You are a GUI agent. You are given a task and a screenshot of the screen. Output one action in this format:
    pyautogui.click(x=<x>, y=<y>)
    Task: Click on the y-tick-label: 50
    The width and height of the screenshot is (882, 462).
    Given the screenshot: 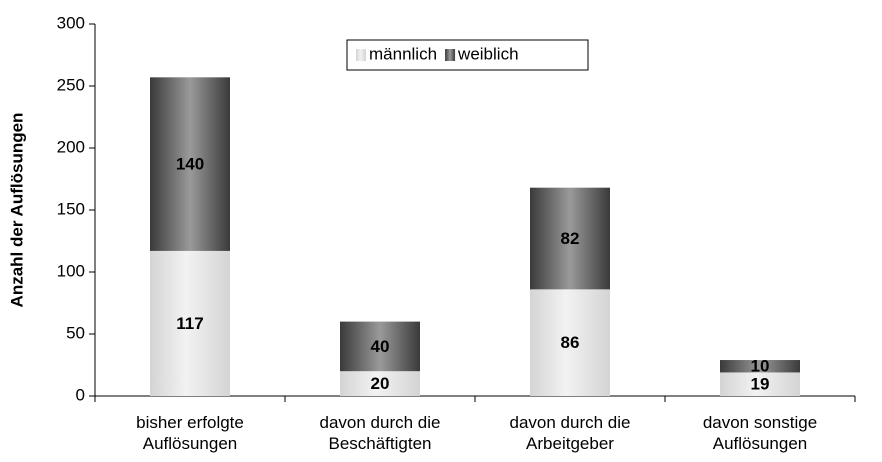 What is the action you would take?
    pyautogui.click(x=75, y=332)
    